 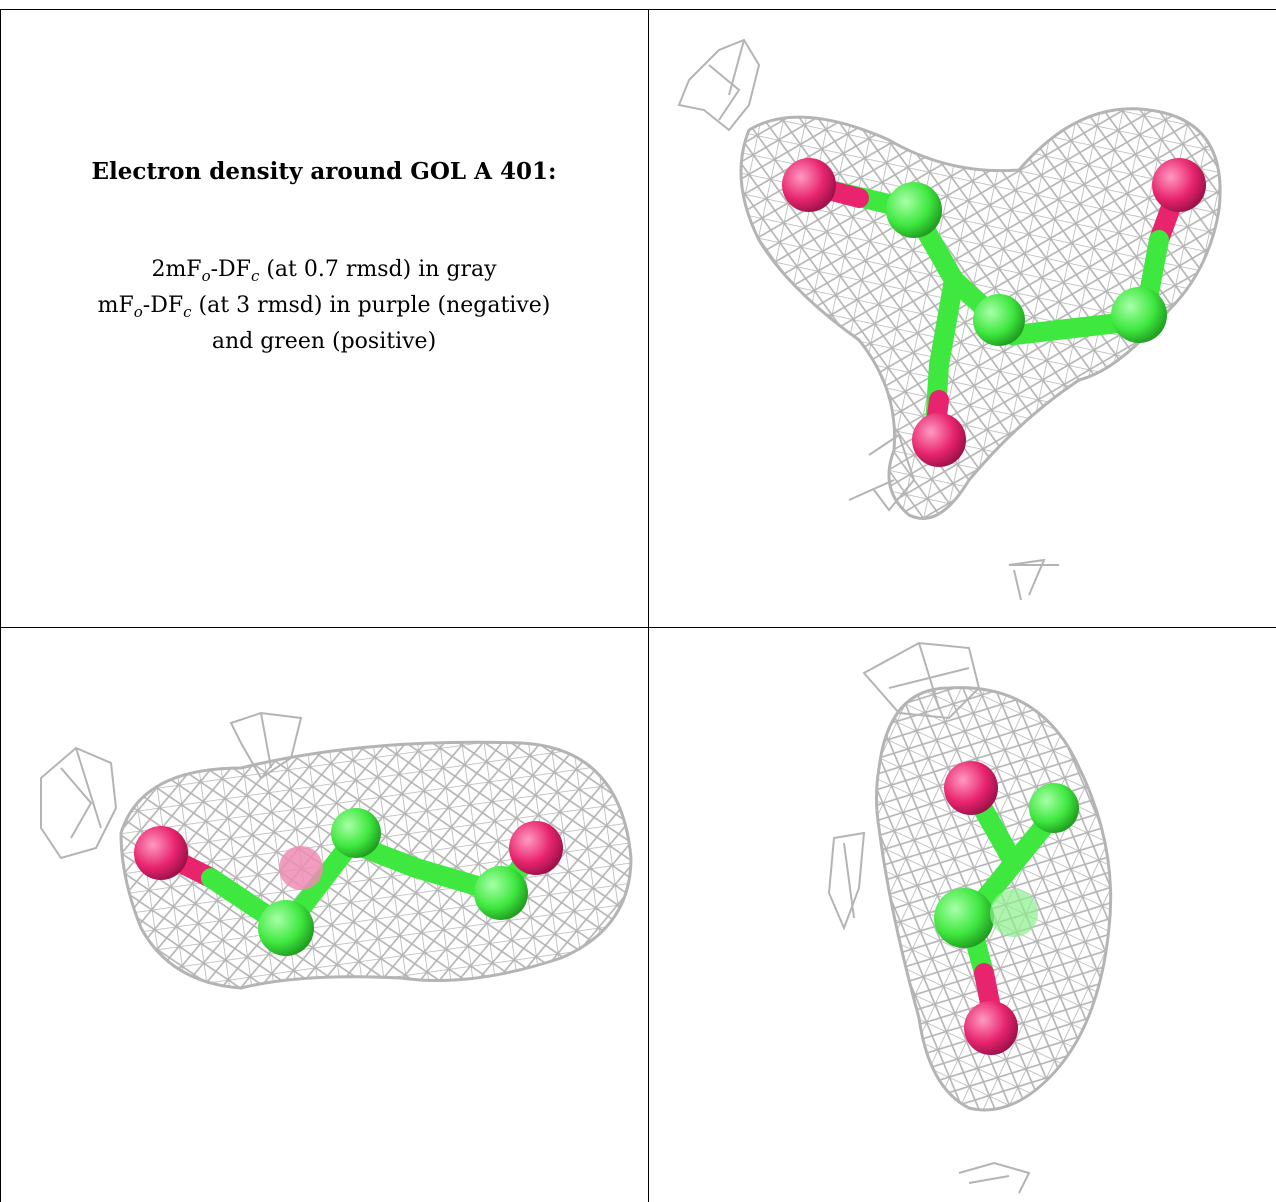 I want to click on left-border, so click(x=0, y=605).